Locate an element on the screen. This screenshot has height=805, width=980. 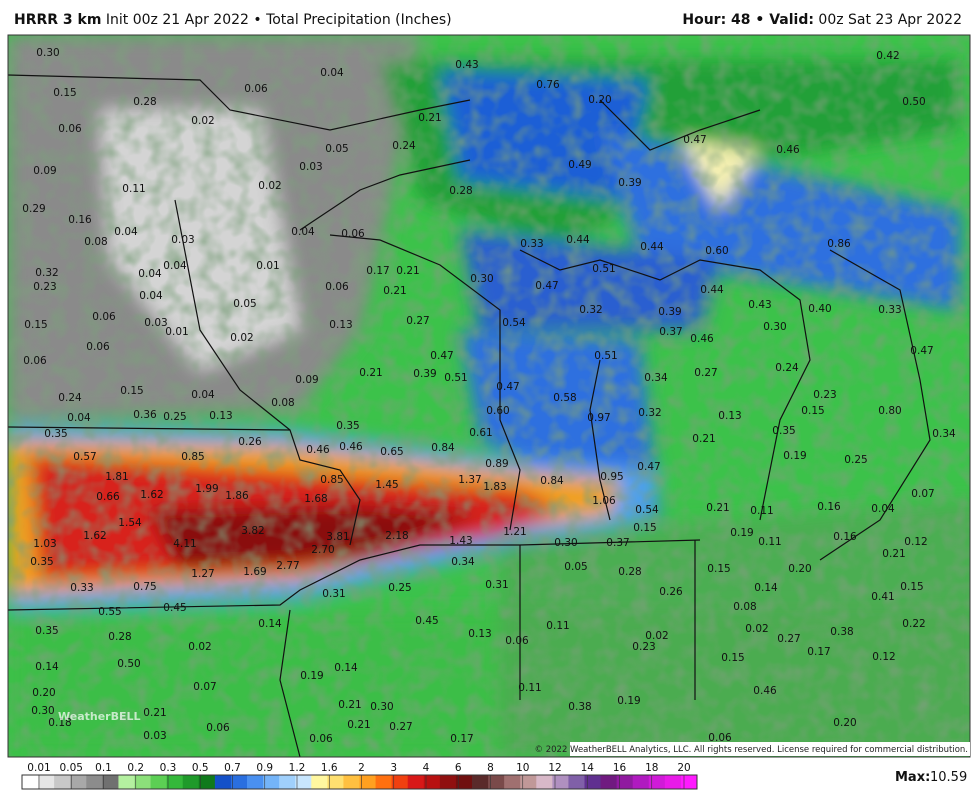
precip-value: 0.43 is located at coordinates (759, 305).